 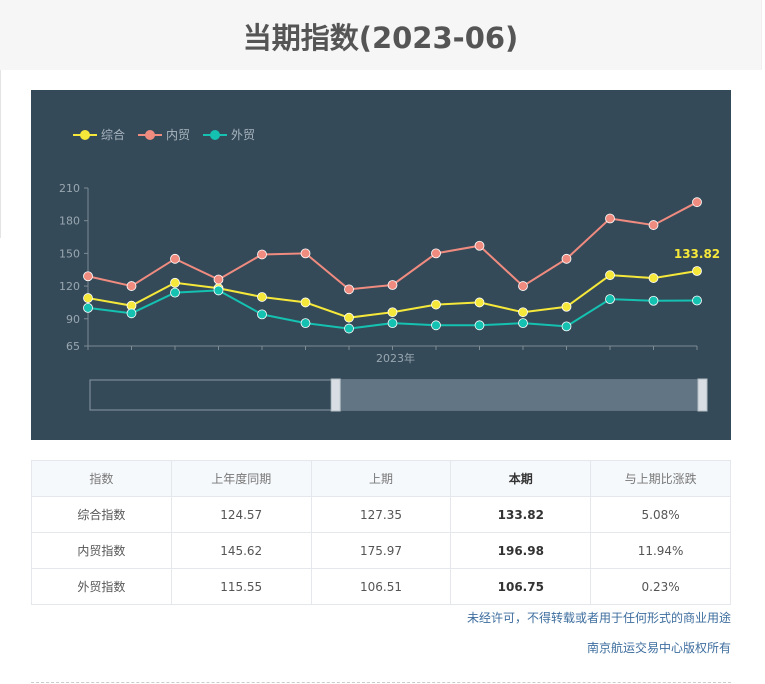 I want to click on table-header-row: 指数 上年度同期 上期 本期 与上期比涨跌, so click(x=381, y=478).